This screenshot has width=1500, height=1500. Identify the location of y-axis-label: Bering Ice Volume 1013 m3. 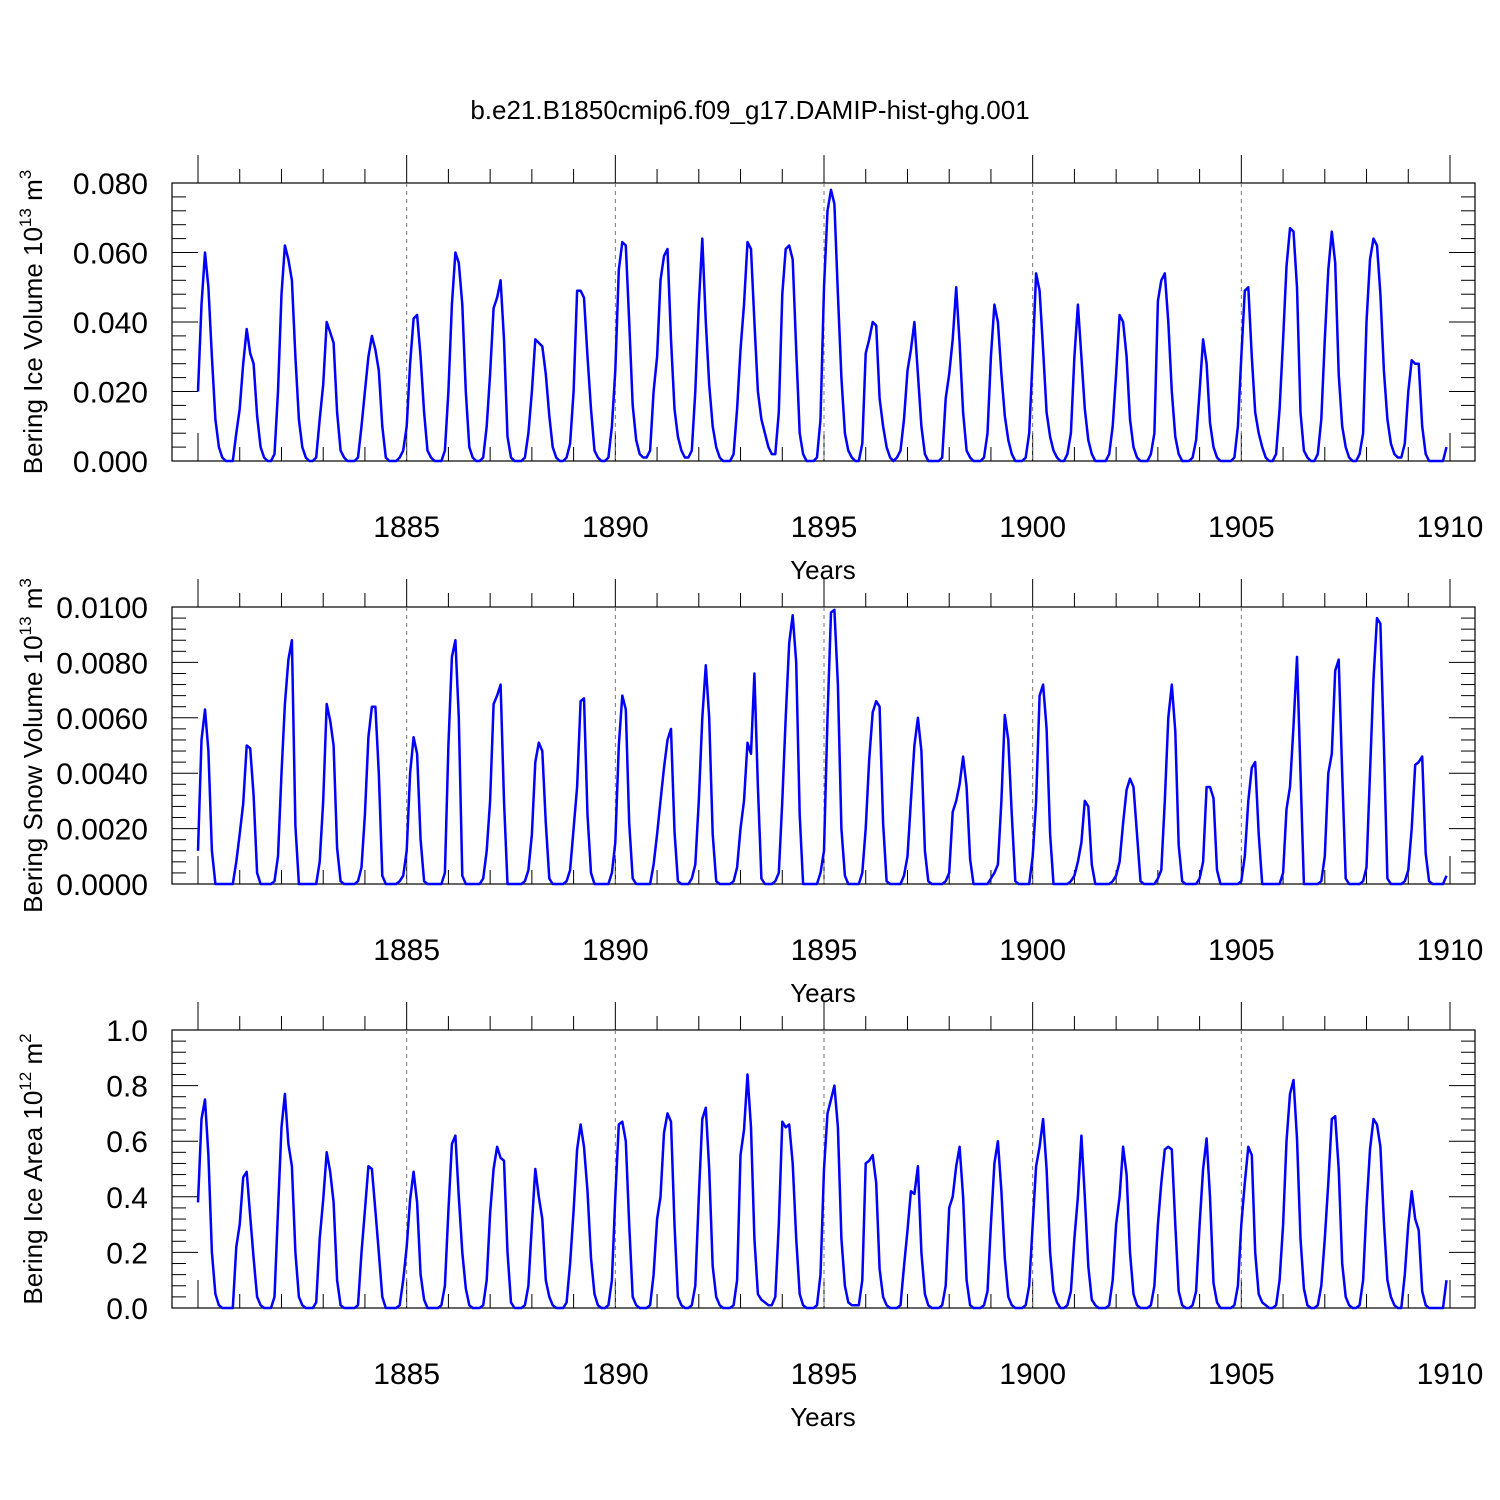
(32, 322).